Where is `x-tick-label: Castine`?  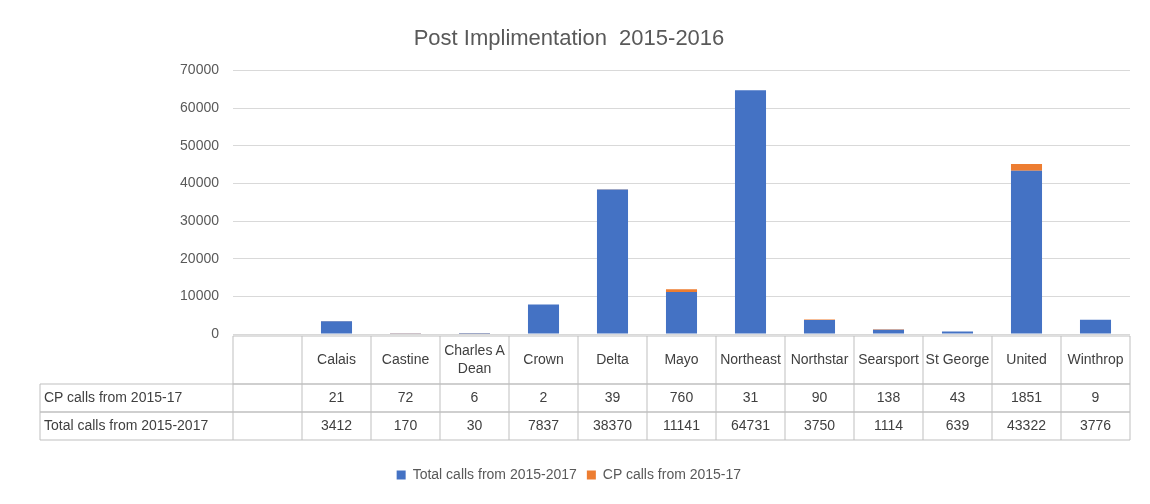 x-tick-label: Castine is located at coordinates (405, 358).